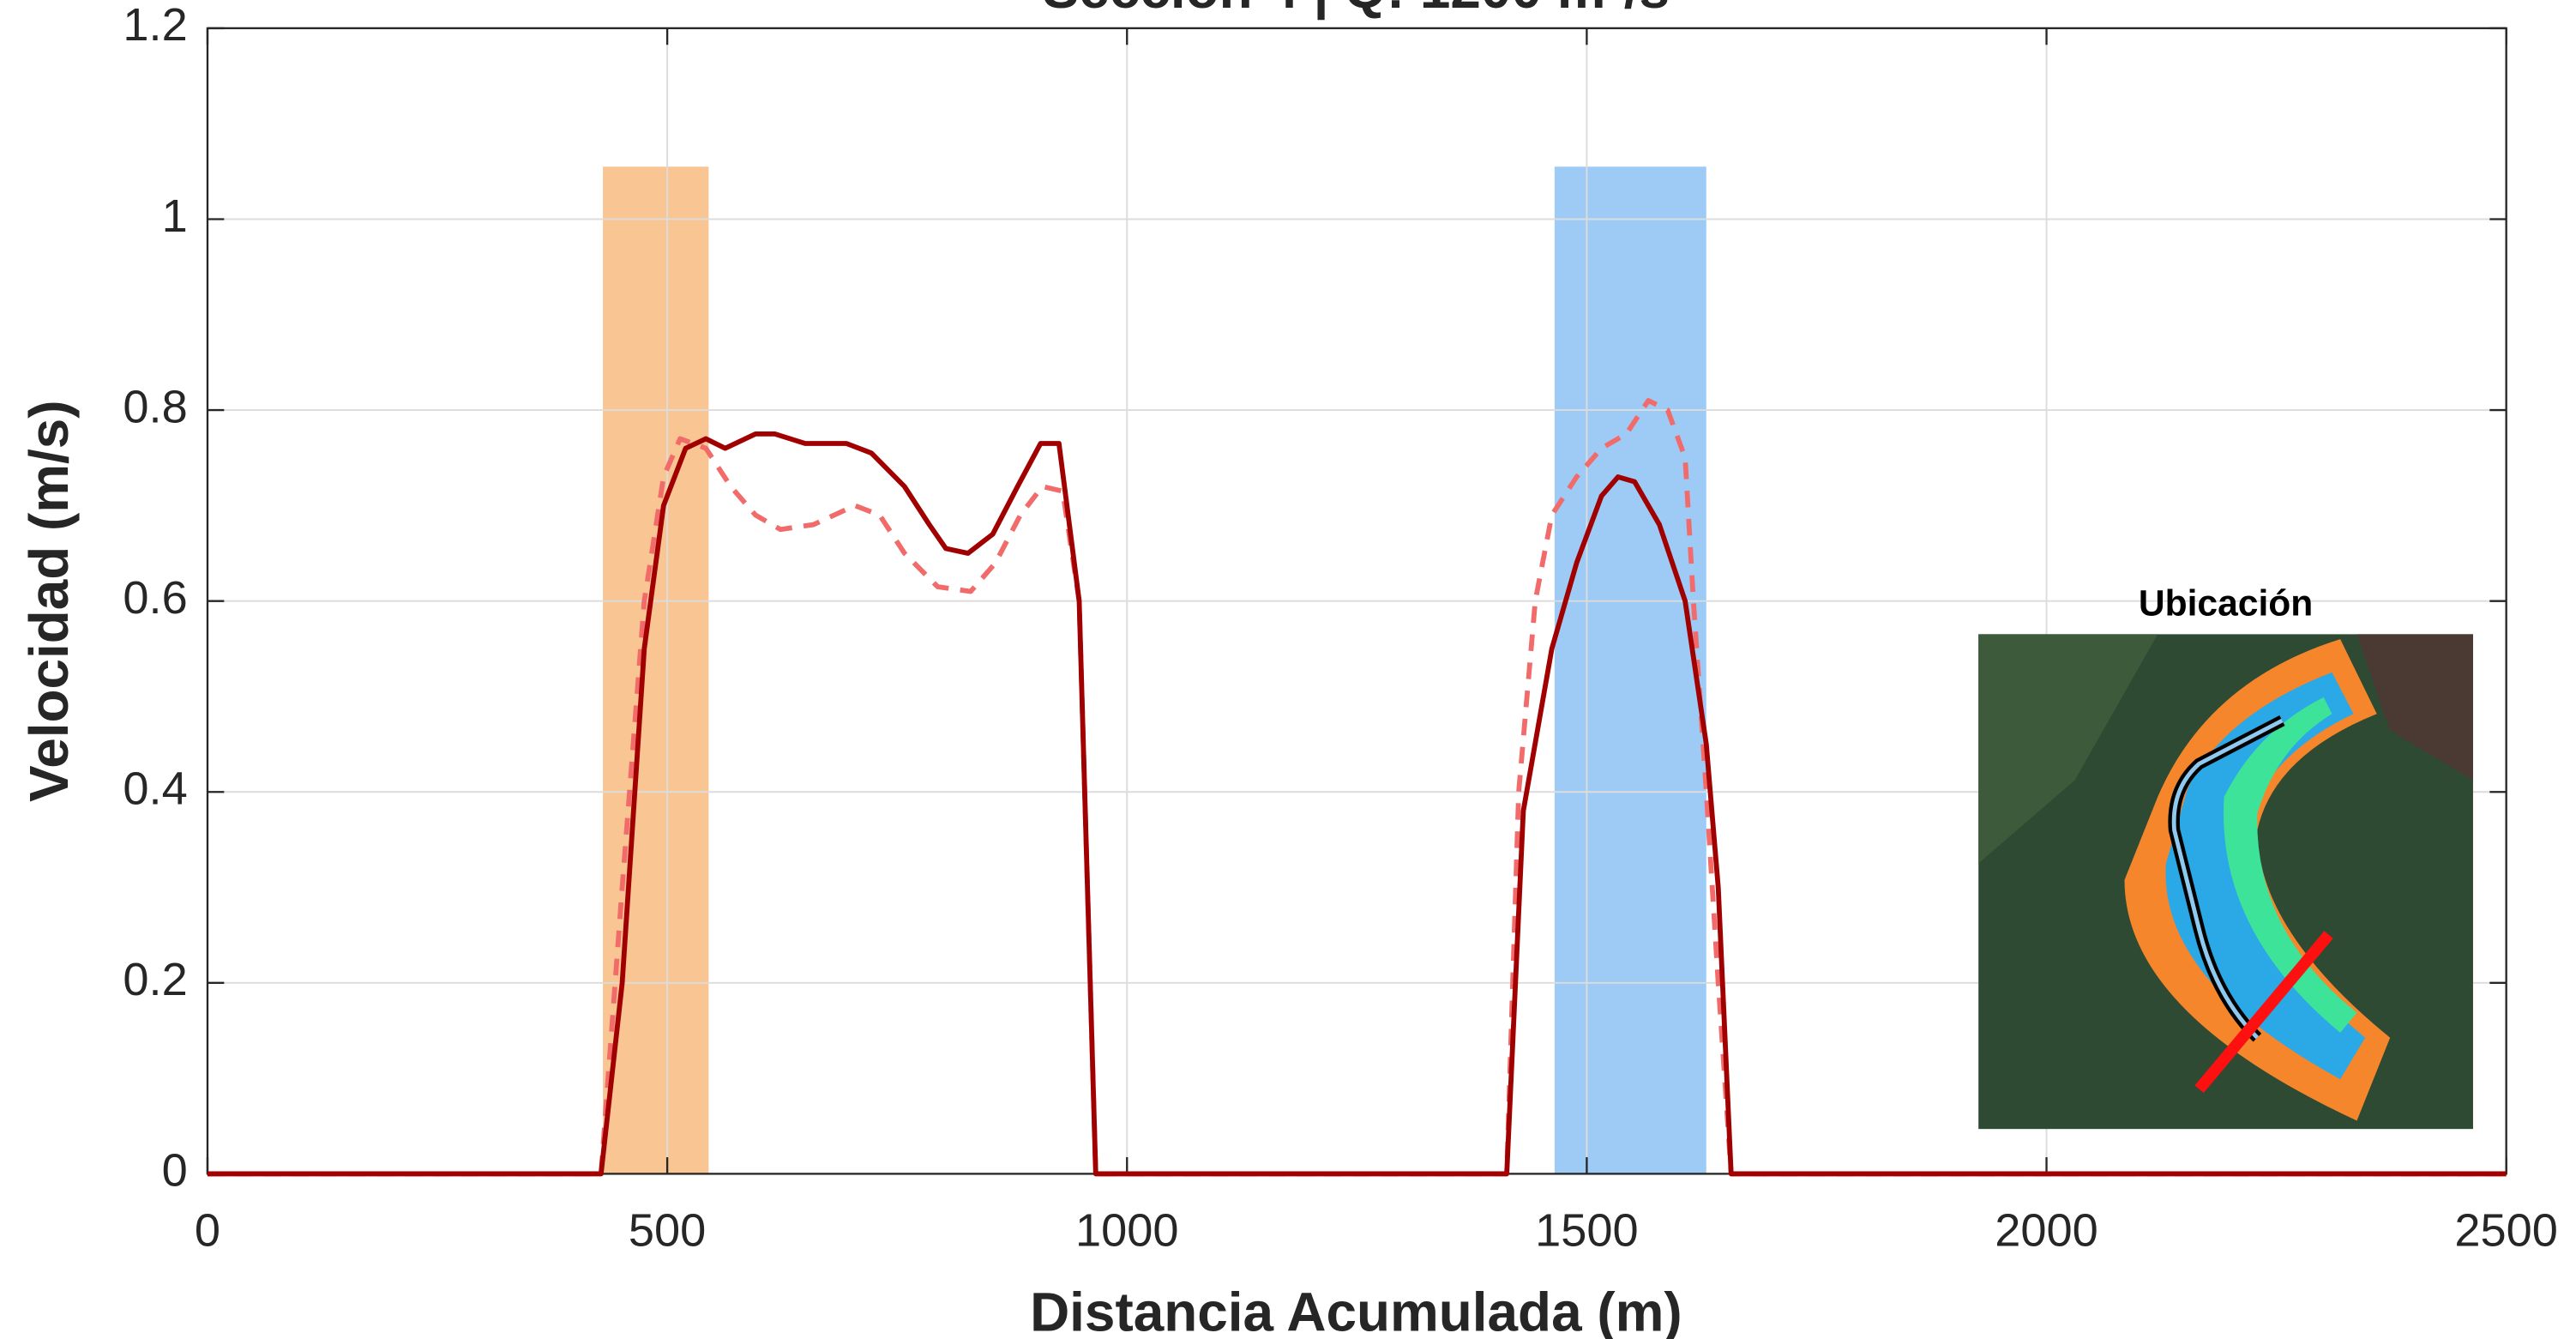 The width and height of the screenshot is (2576, 1339). Describe the element at coordinates (1356, 1310) in the screenshot. I see `x-axis-label: Distancia Acumulada (m)` at that location.